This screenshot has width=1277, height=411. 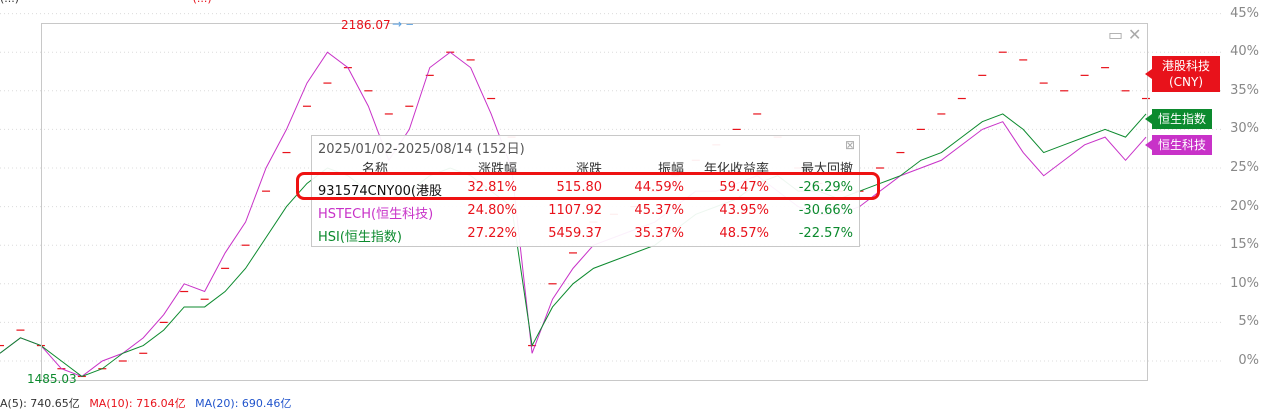 I want to click on close-icon: ✕, so click(x=1135, y=34).